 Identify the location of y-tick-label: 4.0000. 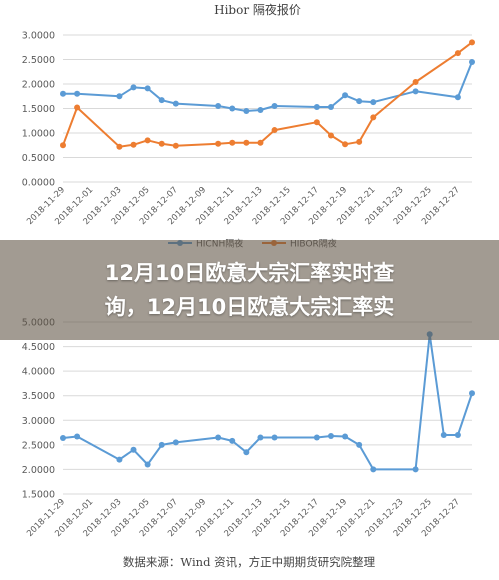
(38, 372).